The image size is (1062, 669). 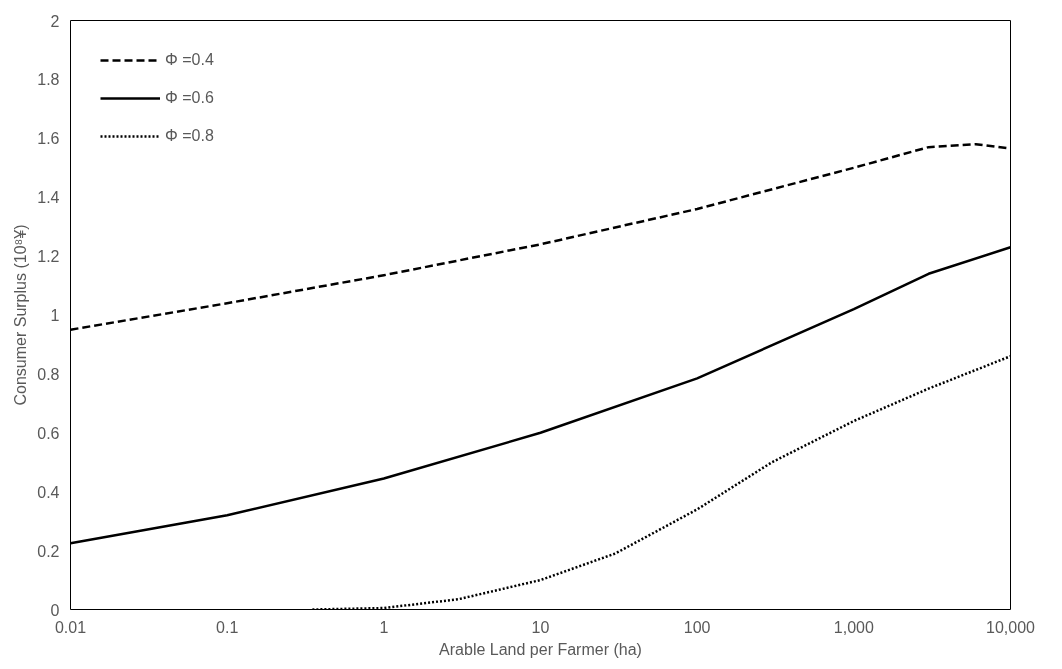 What do you see at coordinates (853, 627) in the screenshot?
I see `x-tick-label: 1,000` at bounding box center [853, 627].